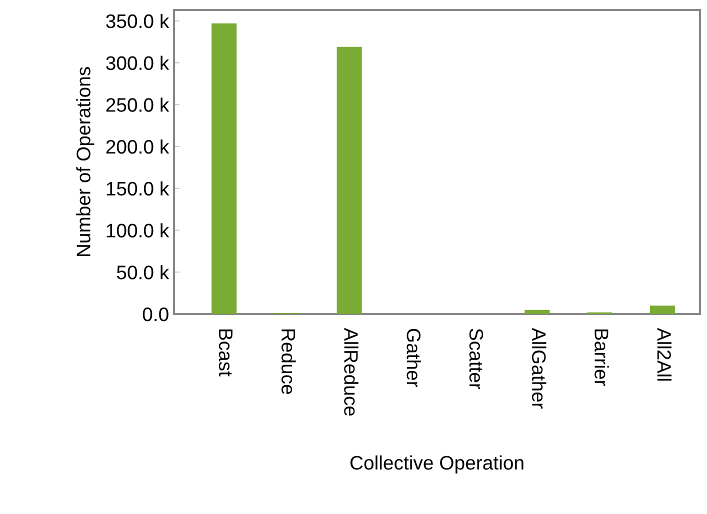  Describe the element at coordinates (288, 361) in the screenshot. I see `x-tick-label: Reduce` at that location.